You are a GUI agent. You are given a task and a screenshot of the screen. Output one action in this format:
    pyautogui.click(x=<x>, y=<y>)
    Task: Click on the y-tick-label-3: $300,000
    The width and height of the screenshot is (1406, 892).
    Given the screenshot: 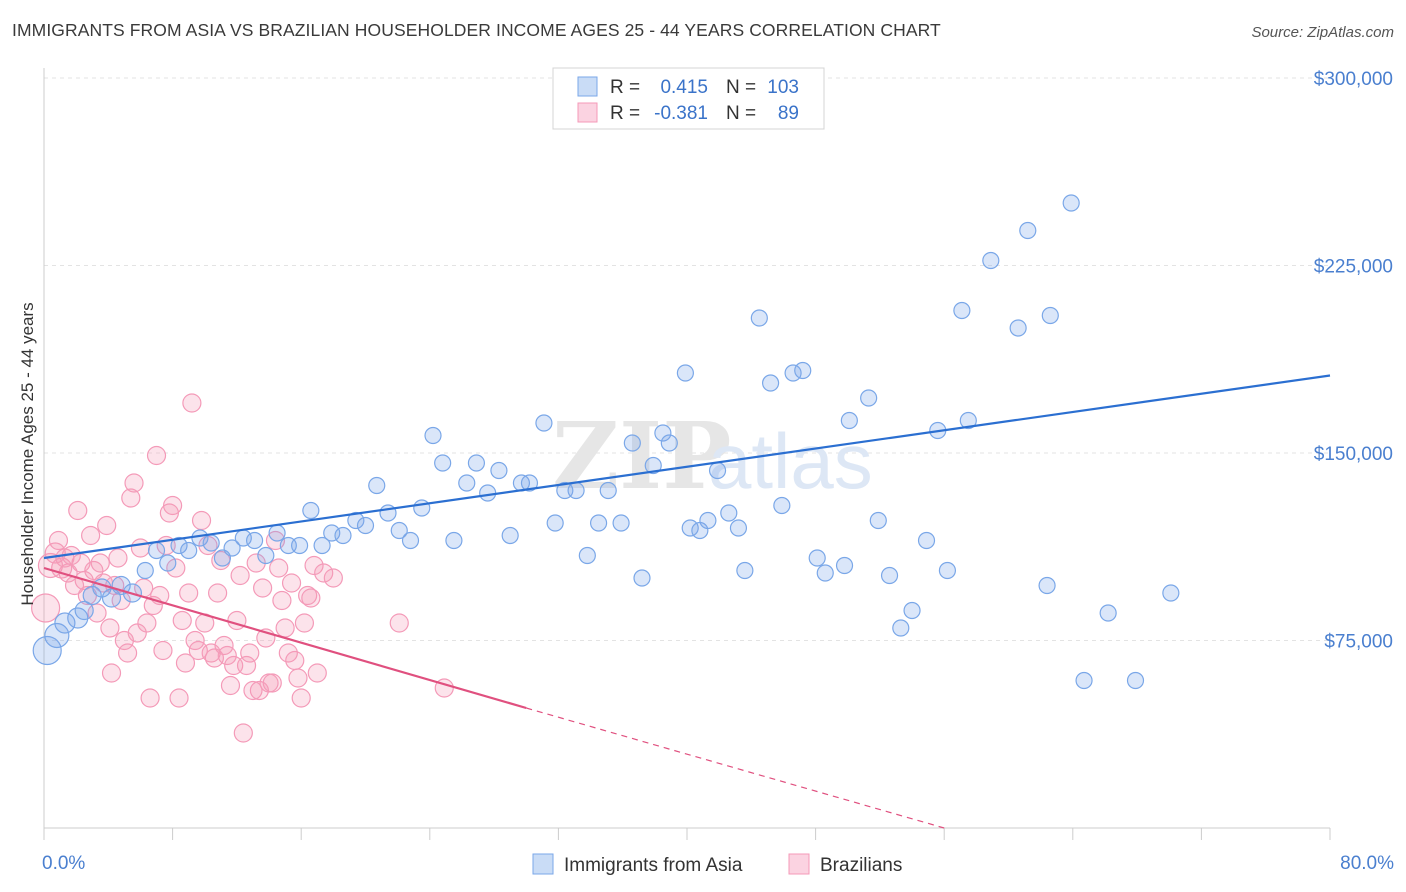 What is the action you would take?
    pyautogui.click(x=1353, y=79)
    